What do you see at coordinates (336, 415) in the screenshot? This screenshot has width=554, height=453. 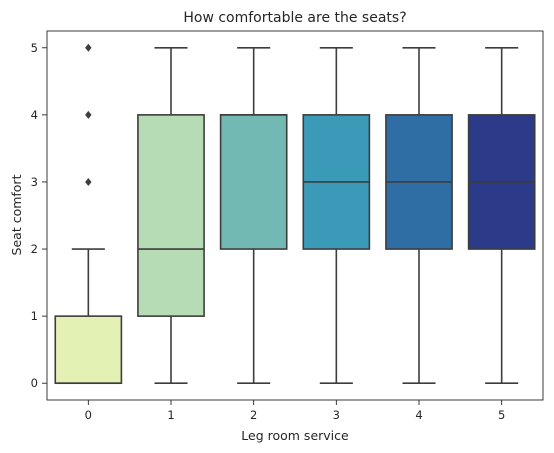 I see `x-tick-label: 3` at bounding box center [336, 415].